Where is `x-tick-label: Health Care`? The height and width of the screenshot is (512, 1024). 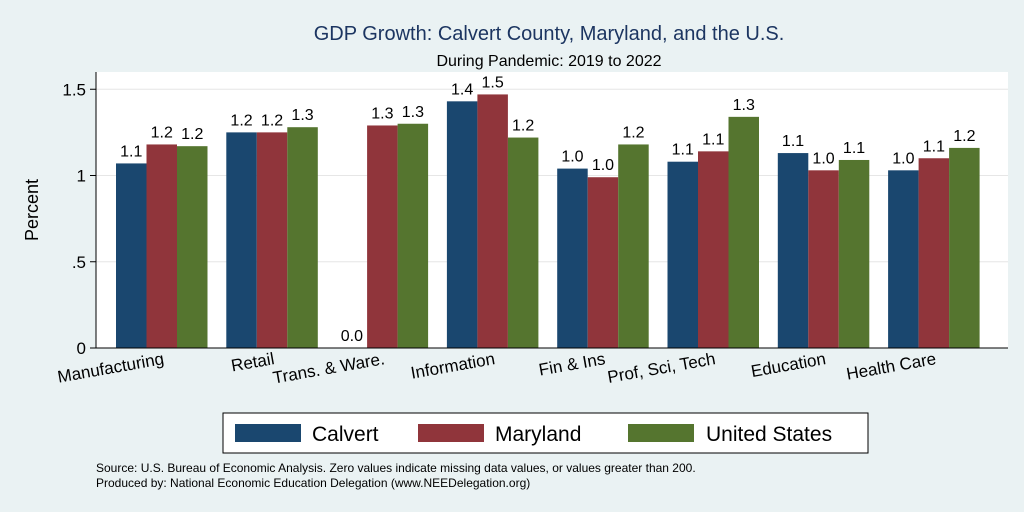 x-tick-label: Health Care is located at coordinates (891, 366).